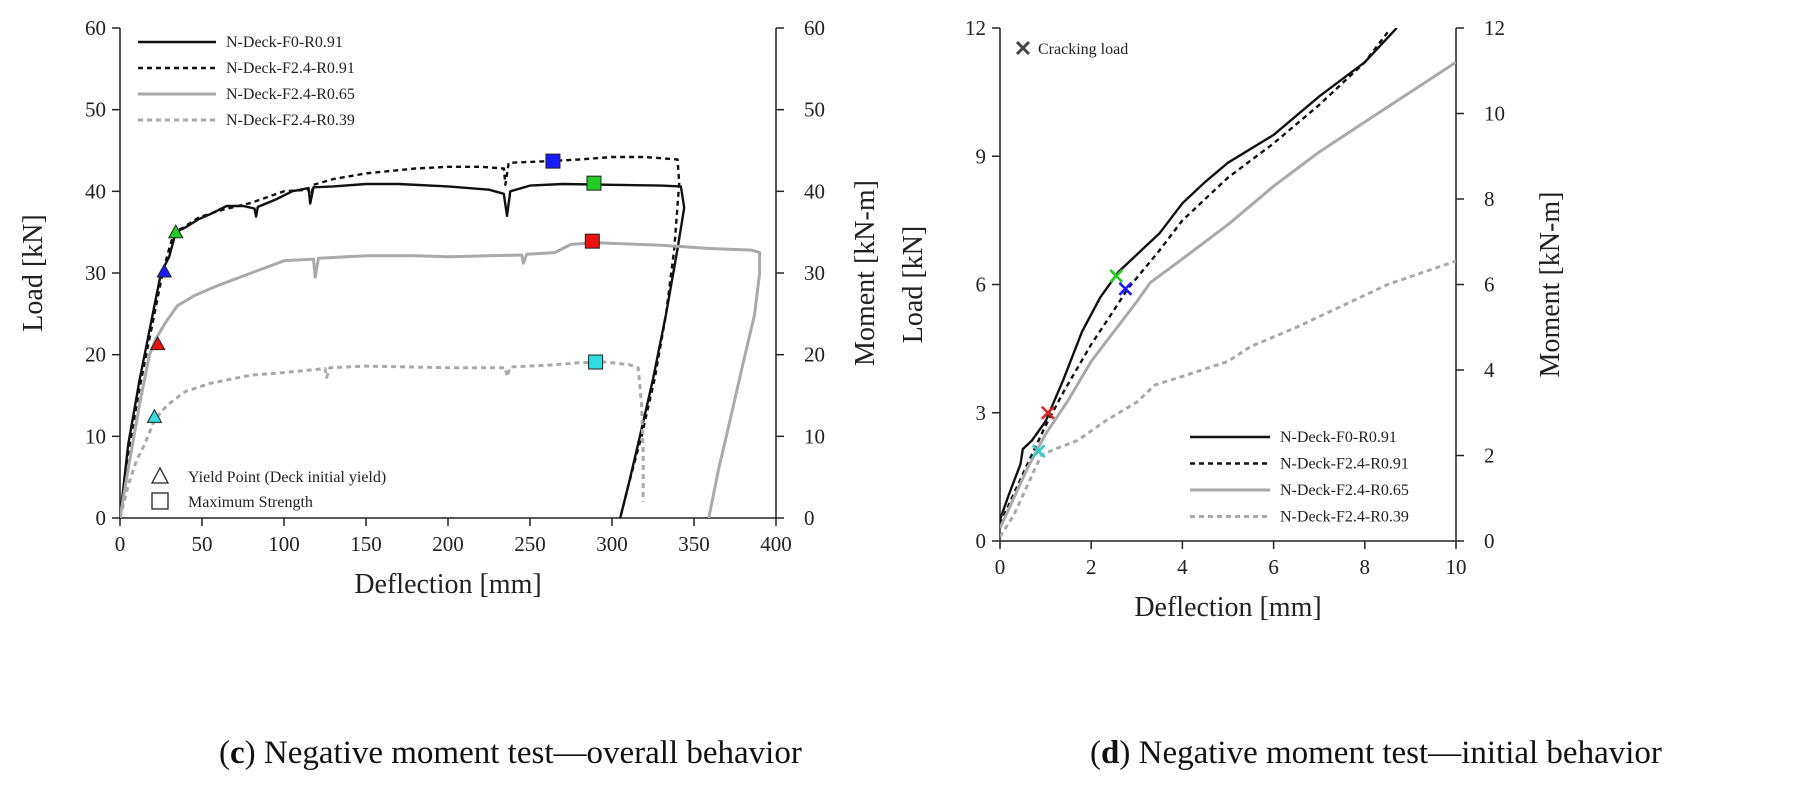 The image size is (1811, 791). What do you see at coordinates (1083, 49) in the screenshot?
I see `cracking-load-legend-label: Cracking load` at bounding box center [1083, 49].